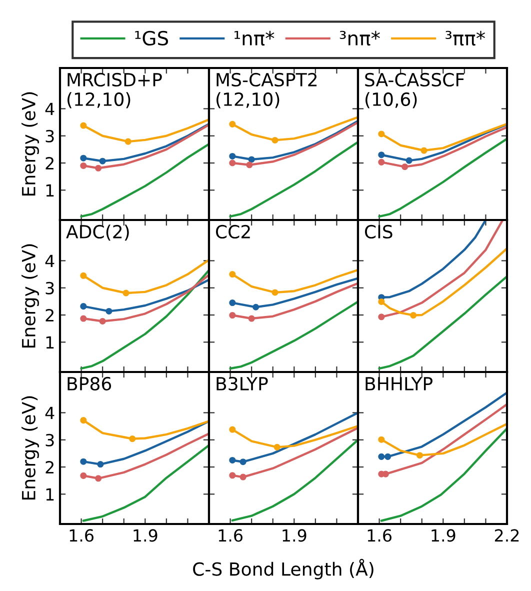  What do you see at coordinates (378, 231) in the screenshot?
I see `chart-title: CIS` at bounding box center [378, 231].